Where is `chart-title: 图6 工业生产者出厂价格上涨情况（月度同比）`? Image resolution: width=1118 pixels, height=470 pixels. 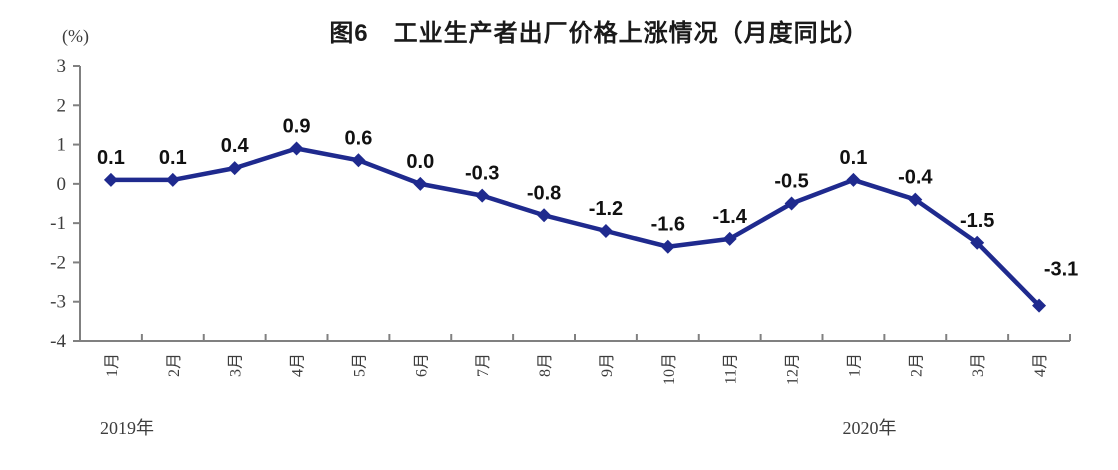
chart-title: 图6 工业生产者出厂价格上涨情况（月度同比） is located at coordinates (599, 33).